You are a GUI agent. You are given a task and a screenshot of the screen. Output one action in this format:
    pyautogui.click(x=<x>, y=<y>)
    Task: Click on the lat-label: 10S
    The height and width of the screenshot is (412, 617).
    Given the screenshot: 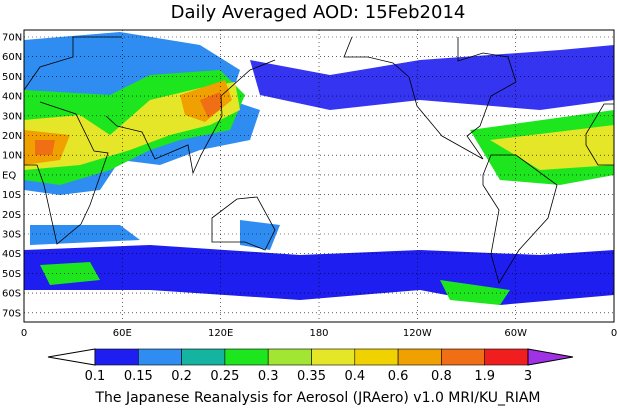 What is the action you would take?
    pyautogui.click(x=11, y=195)
    